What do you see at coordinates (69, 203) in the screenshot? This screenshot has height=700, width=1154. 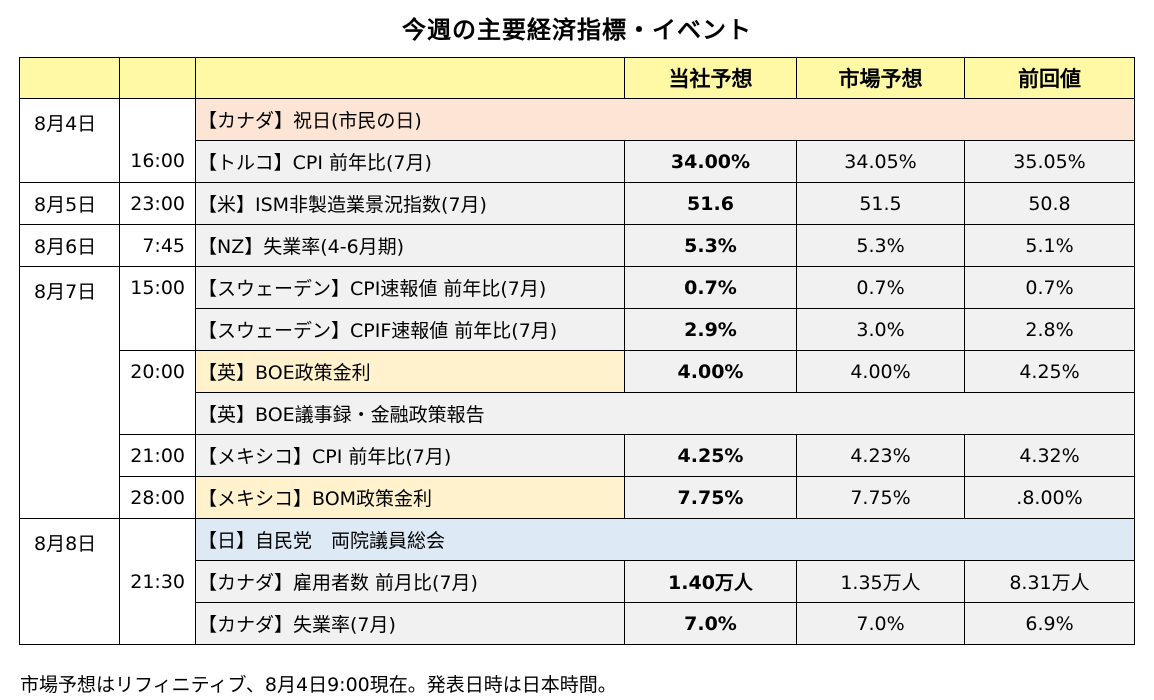 I see `date-cell: 8月5日` at bounding box center [69, 203].